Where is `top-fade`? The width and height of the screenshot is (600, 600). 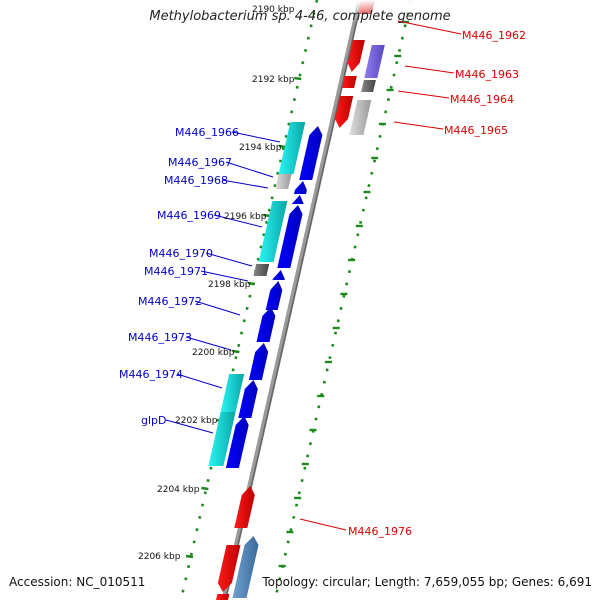
top-fade is located at coordinates (385, 11).